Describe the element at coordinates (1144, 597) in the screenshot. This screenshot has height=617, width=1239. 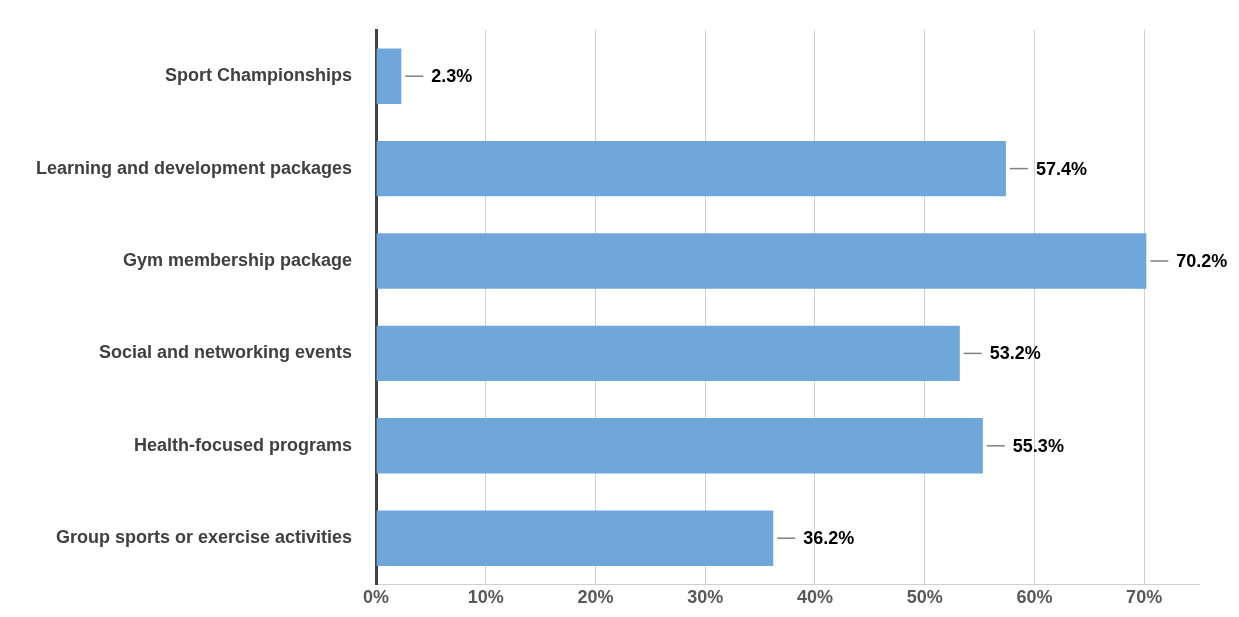
I see `x-tick-label: 70%` at that location.